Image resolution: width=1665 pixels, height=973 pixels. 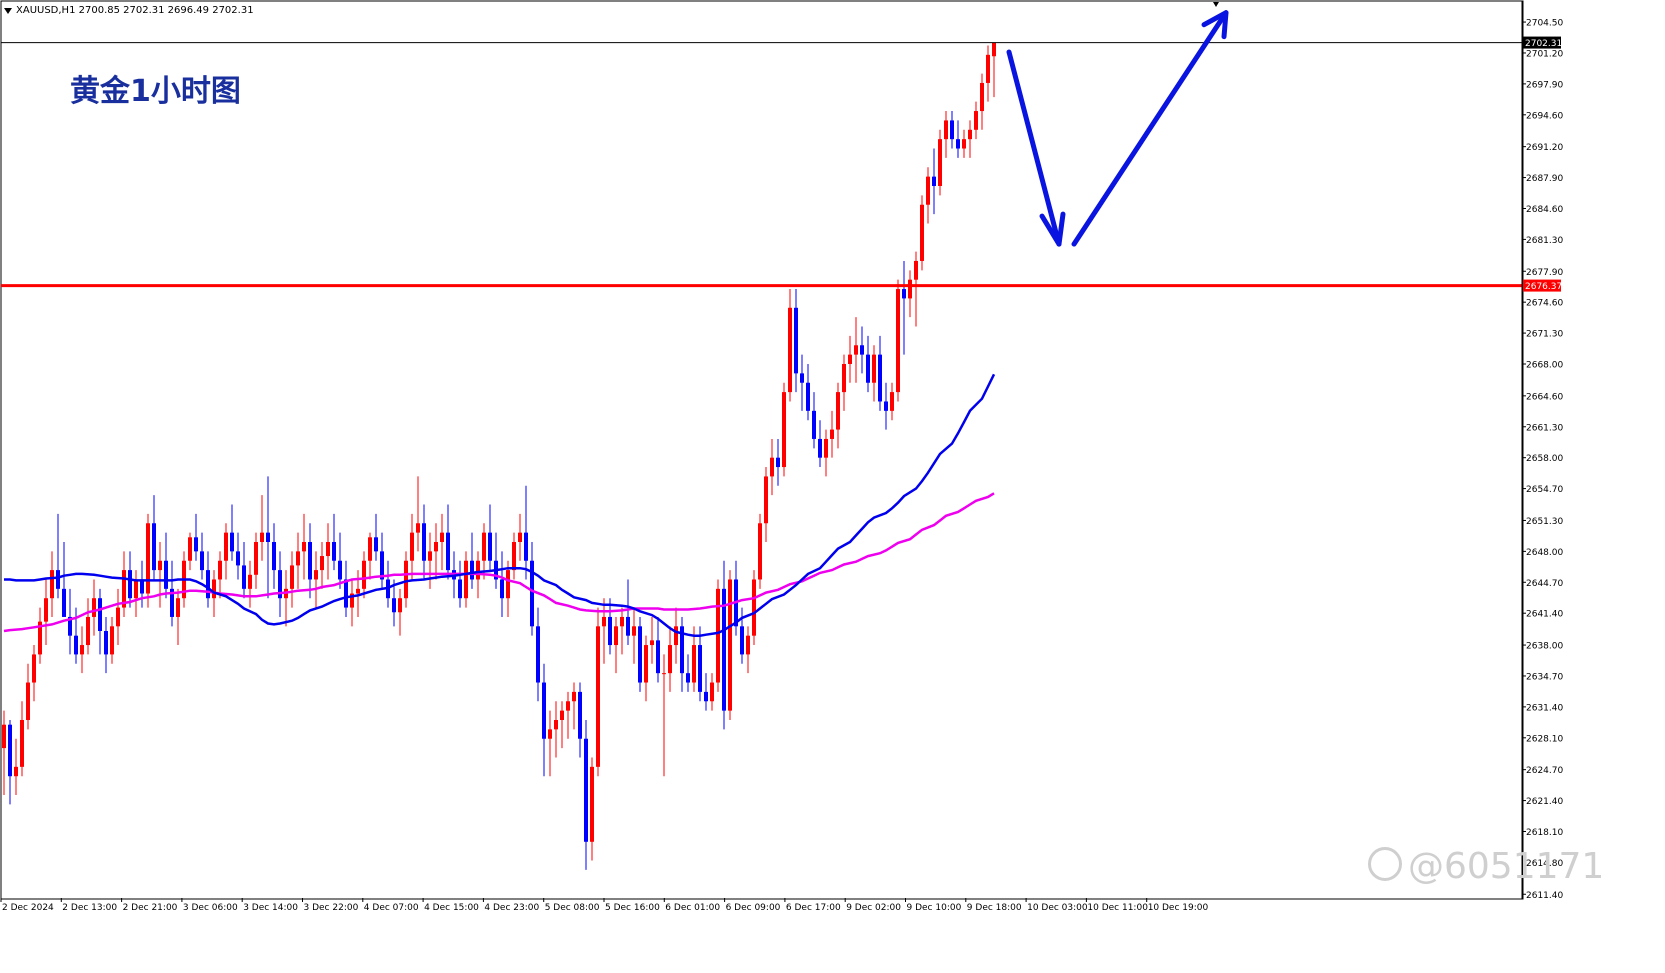 What do you see at coordinates (1150, 128) in the screenshot?
I see `up-arrow-shaft` at bounding box center [1150, 128].